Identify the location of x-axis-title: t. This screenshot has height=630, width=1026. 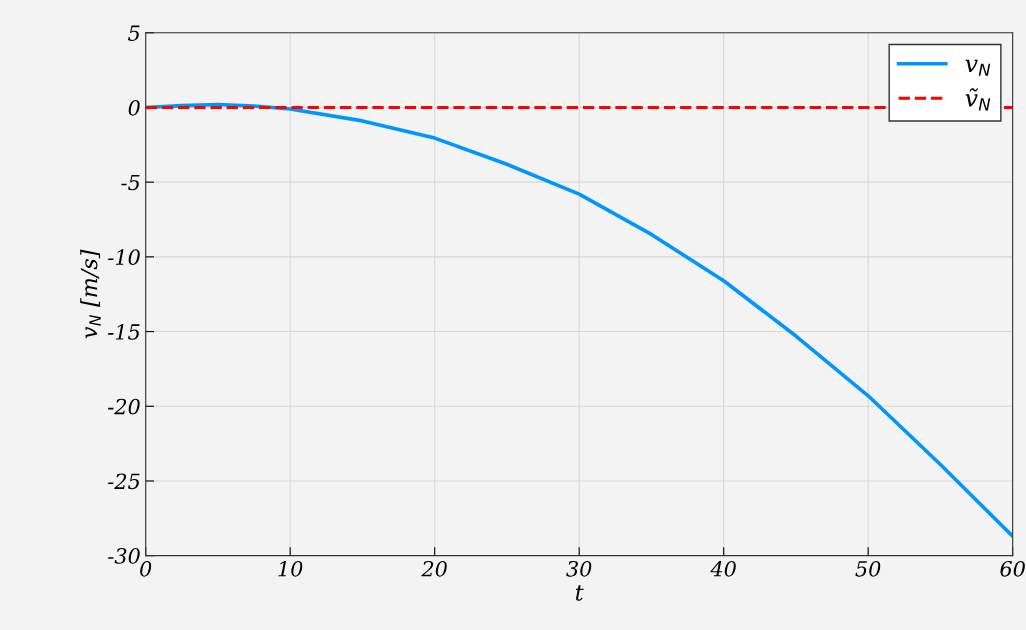
(579, 593).